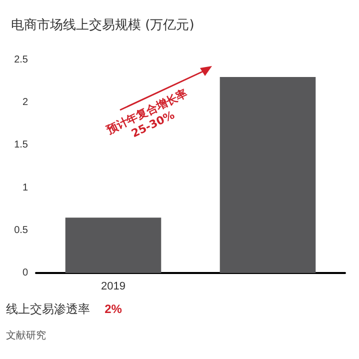  What do you see at coordinates (25, 273) in the screenshot?
I see `y-tick-label: 0` at bounding box center [25, 273].